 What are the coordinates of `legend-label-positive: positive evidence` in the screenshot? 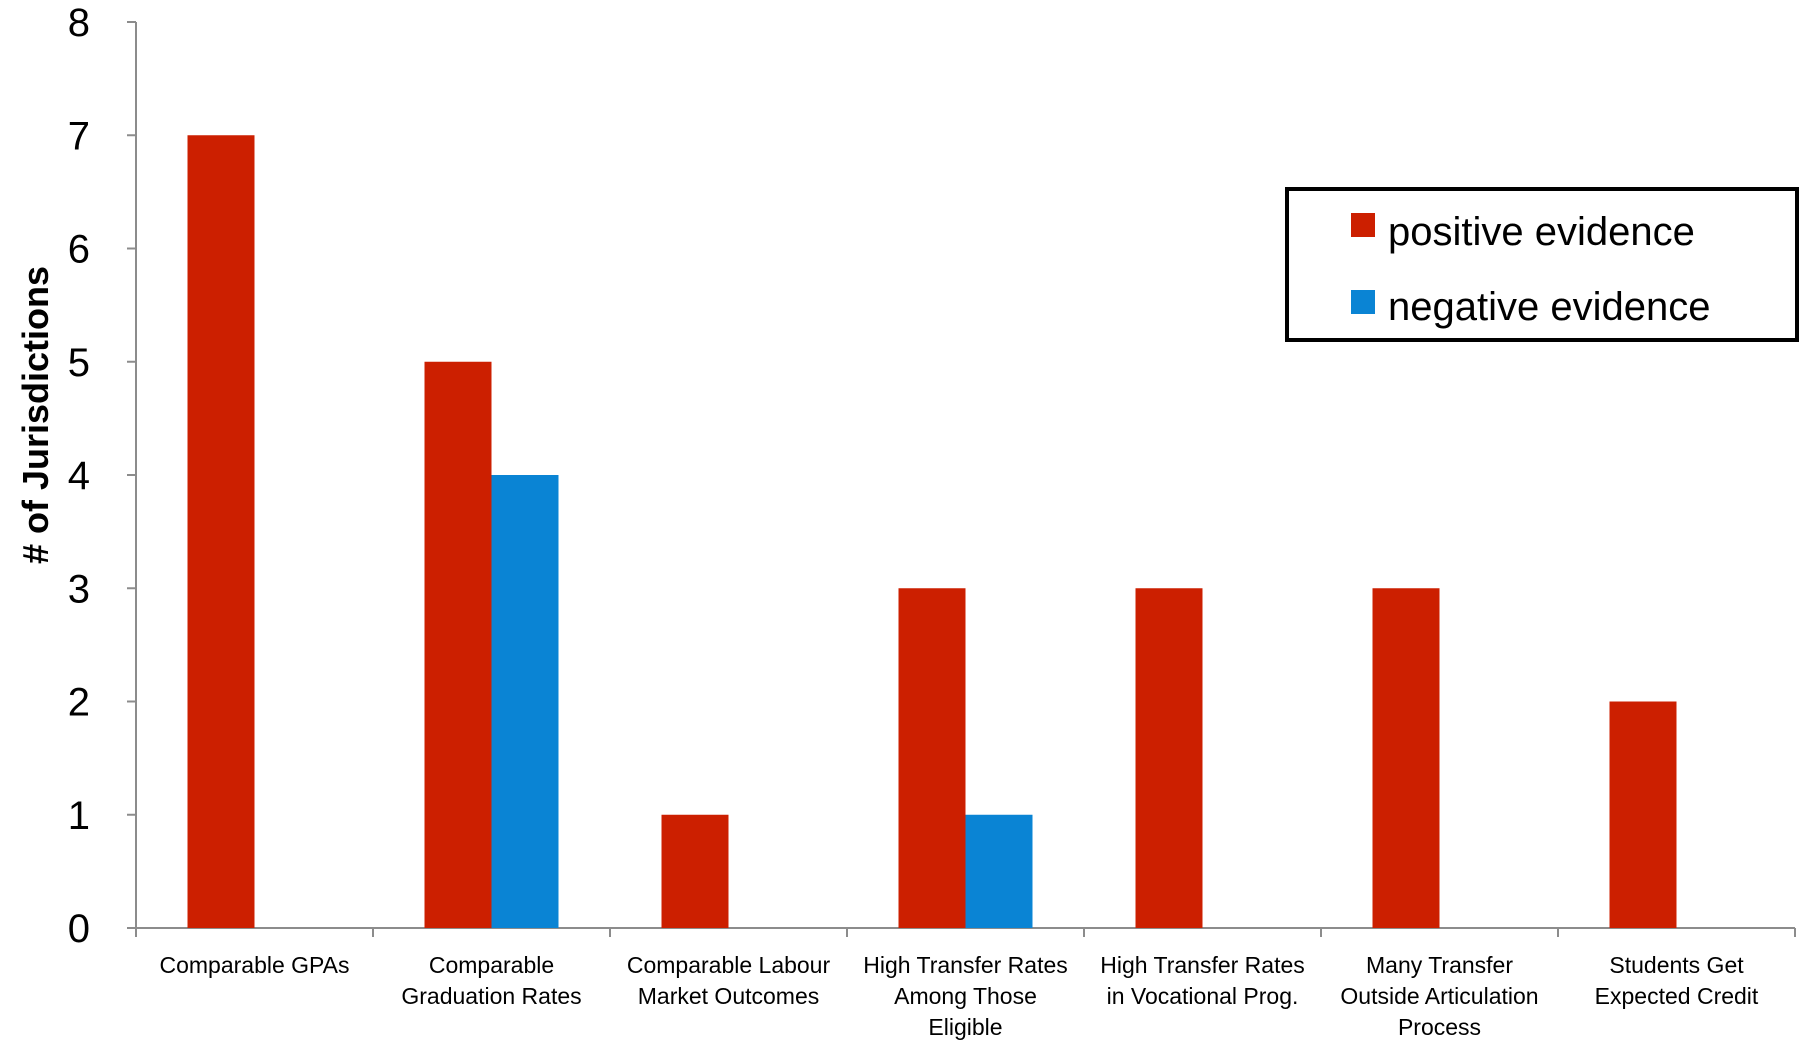 It's located at (1541, 232).